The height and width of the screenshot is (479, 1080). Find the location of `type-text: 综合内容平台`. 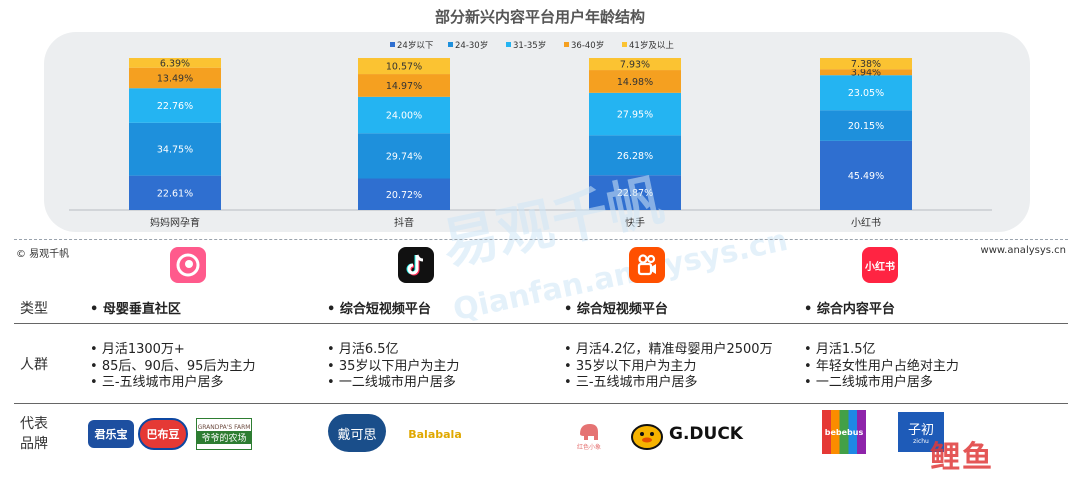

type-text: 综合内容平台 is located at coordinates (849, 310).